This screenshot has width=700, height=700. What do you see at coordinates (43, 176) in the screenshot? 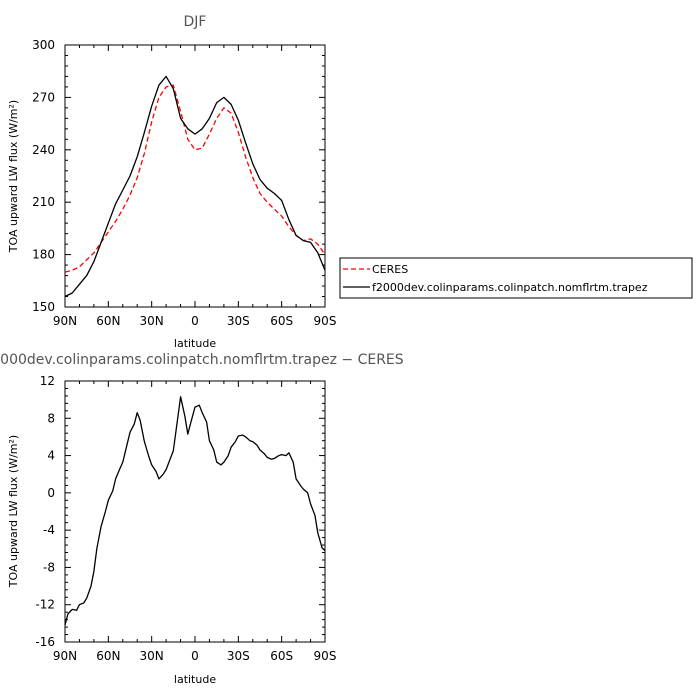
I see `top-y-tick-labels: 150 180 210 240 270 300` at bounding box center [43, 176].